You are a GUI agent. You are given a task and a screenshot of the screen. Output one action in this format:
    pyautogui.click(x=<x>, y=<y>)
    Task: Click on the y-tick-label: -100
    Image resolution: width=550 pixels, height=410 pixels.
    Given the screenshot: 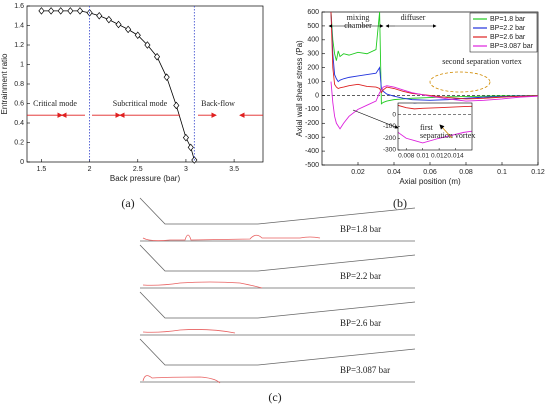 What is the action you would take?
    pyautogui.click(x=312, y=109)
    